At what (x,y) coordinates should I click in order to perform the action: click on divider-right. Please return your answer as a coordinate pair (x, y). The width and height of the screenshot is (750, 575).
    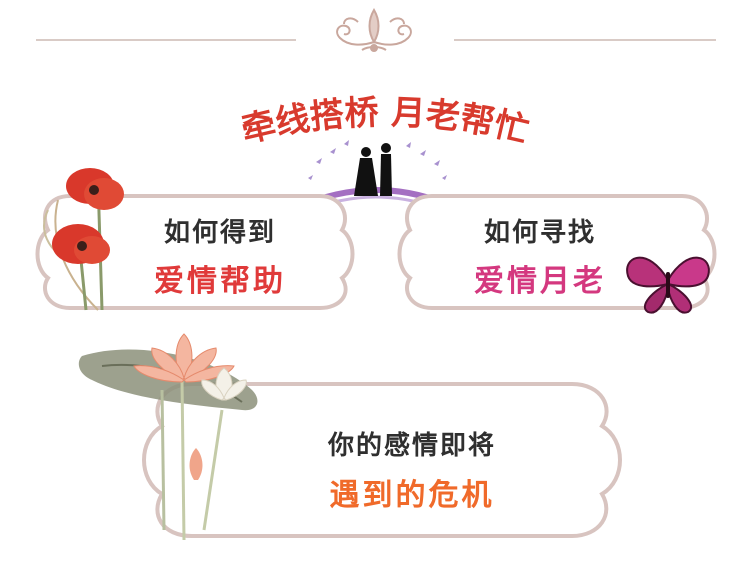
    Looking at the image, I should click on (585, 40).